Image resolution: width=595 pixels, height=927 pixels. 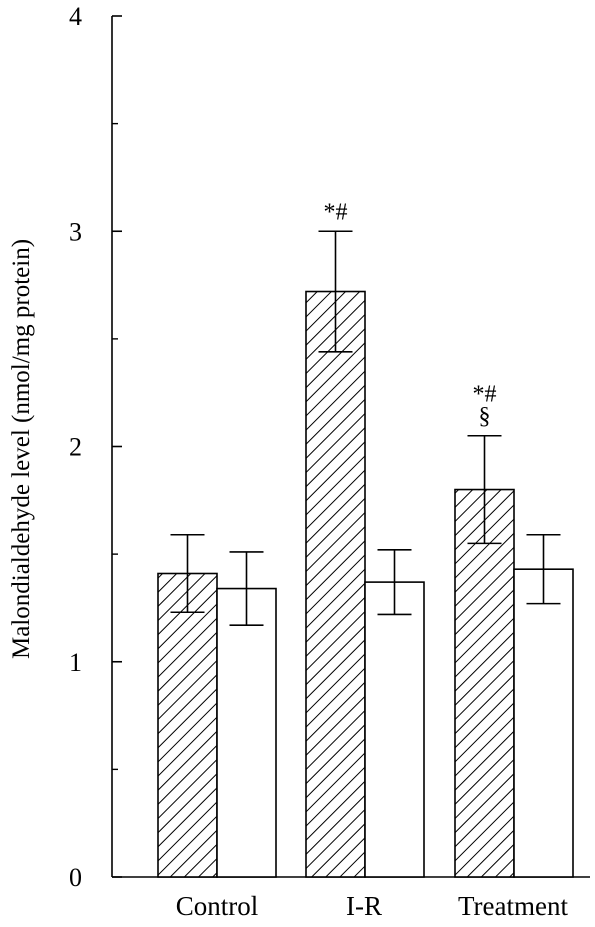 What do you see at coordinates (75, 877) in the screenshot?
I see `y-tick-label: 0` at bounding box center [75, 877].